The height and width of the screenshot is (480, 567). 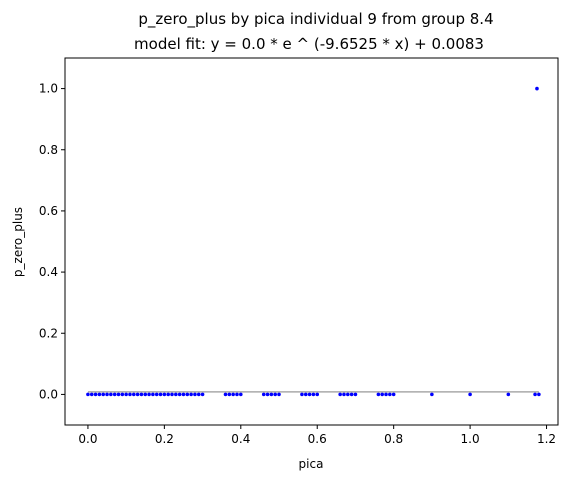 What do you see at coordinates (48, 333) in the screenshot?
I see `y-tick-label: 0.2` at bounding box center [48, 333].